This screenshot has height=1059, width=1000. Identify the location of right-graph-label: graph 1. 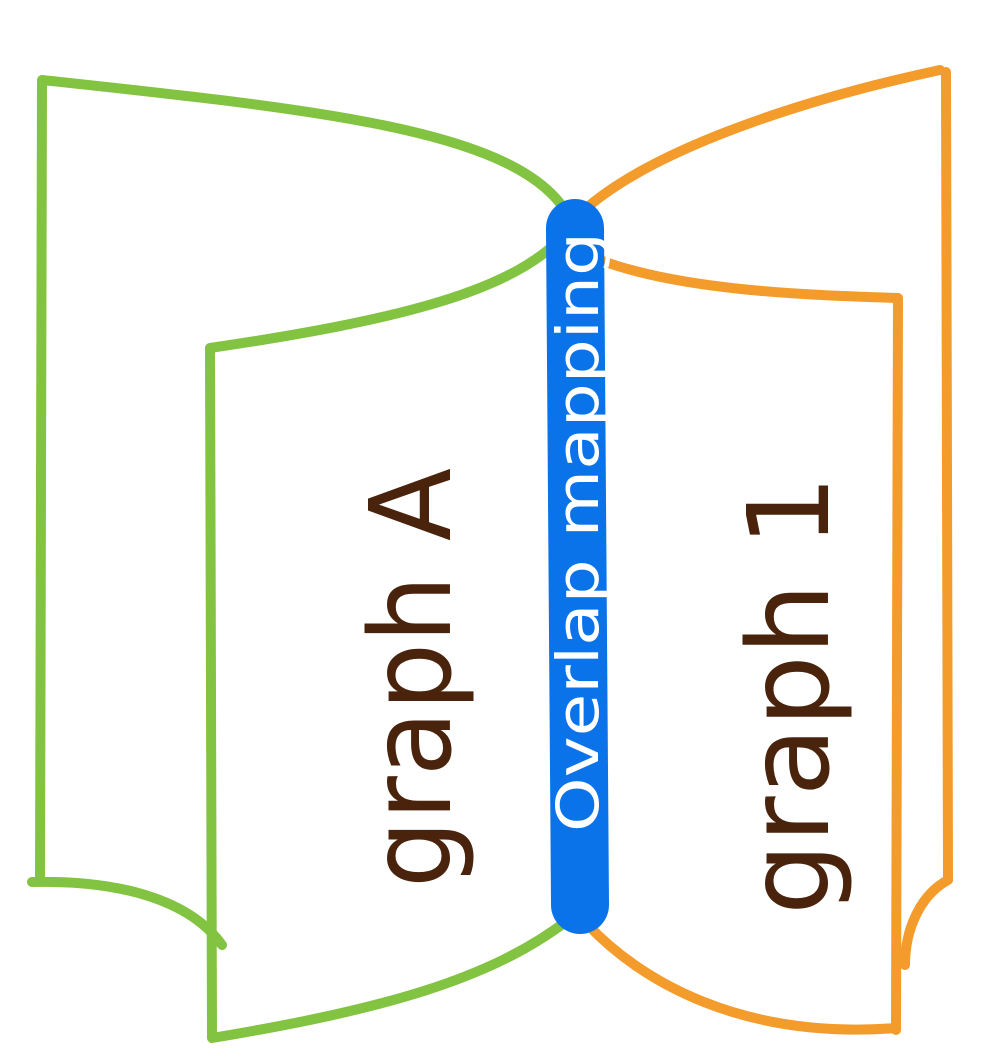
(790, 695).